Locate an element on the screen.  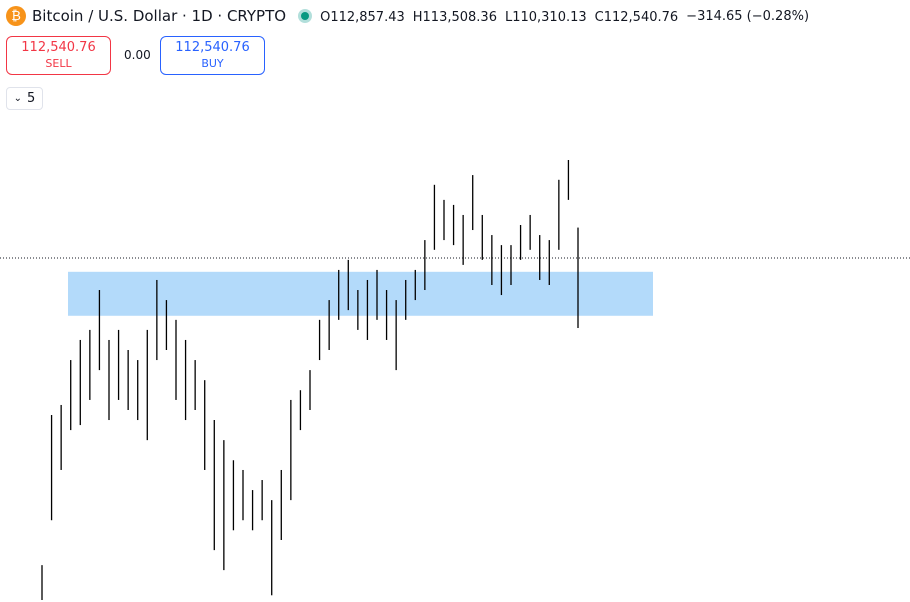
status-dot is located at coordinates (305, 16).